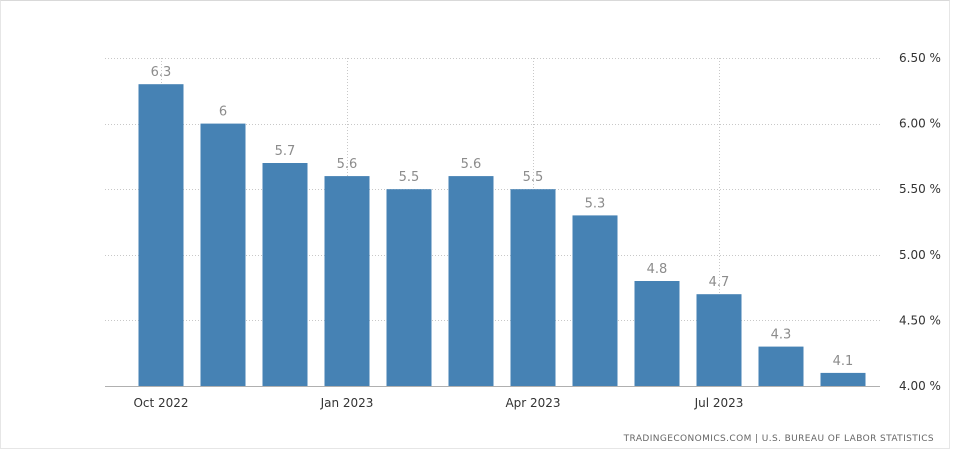 The image size is (954, 453). Describe the element at coordinates (920, 255) in the screenshot. I see `y-tick-label: 5.00 %` at that location.